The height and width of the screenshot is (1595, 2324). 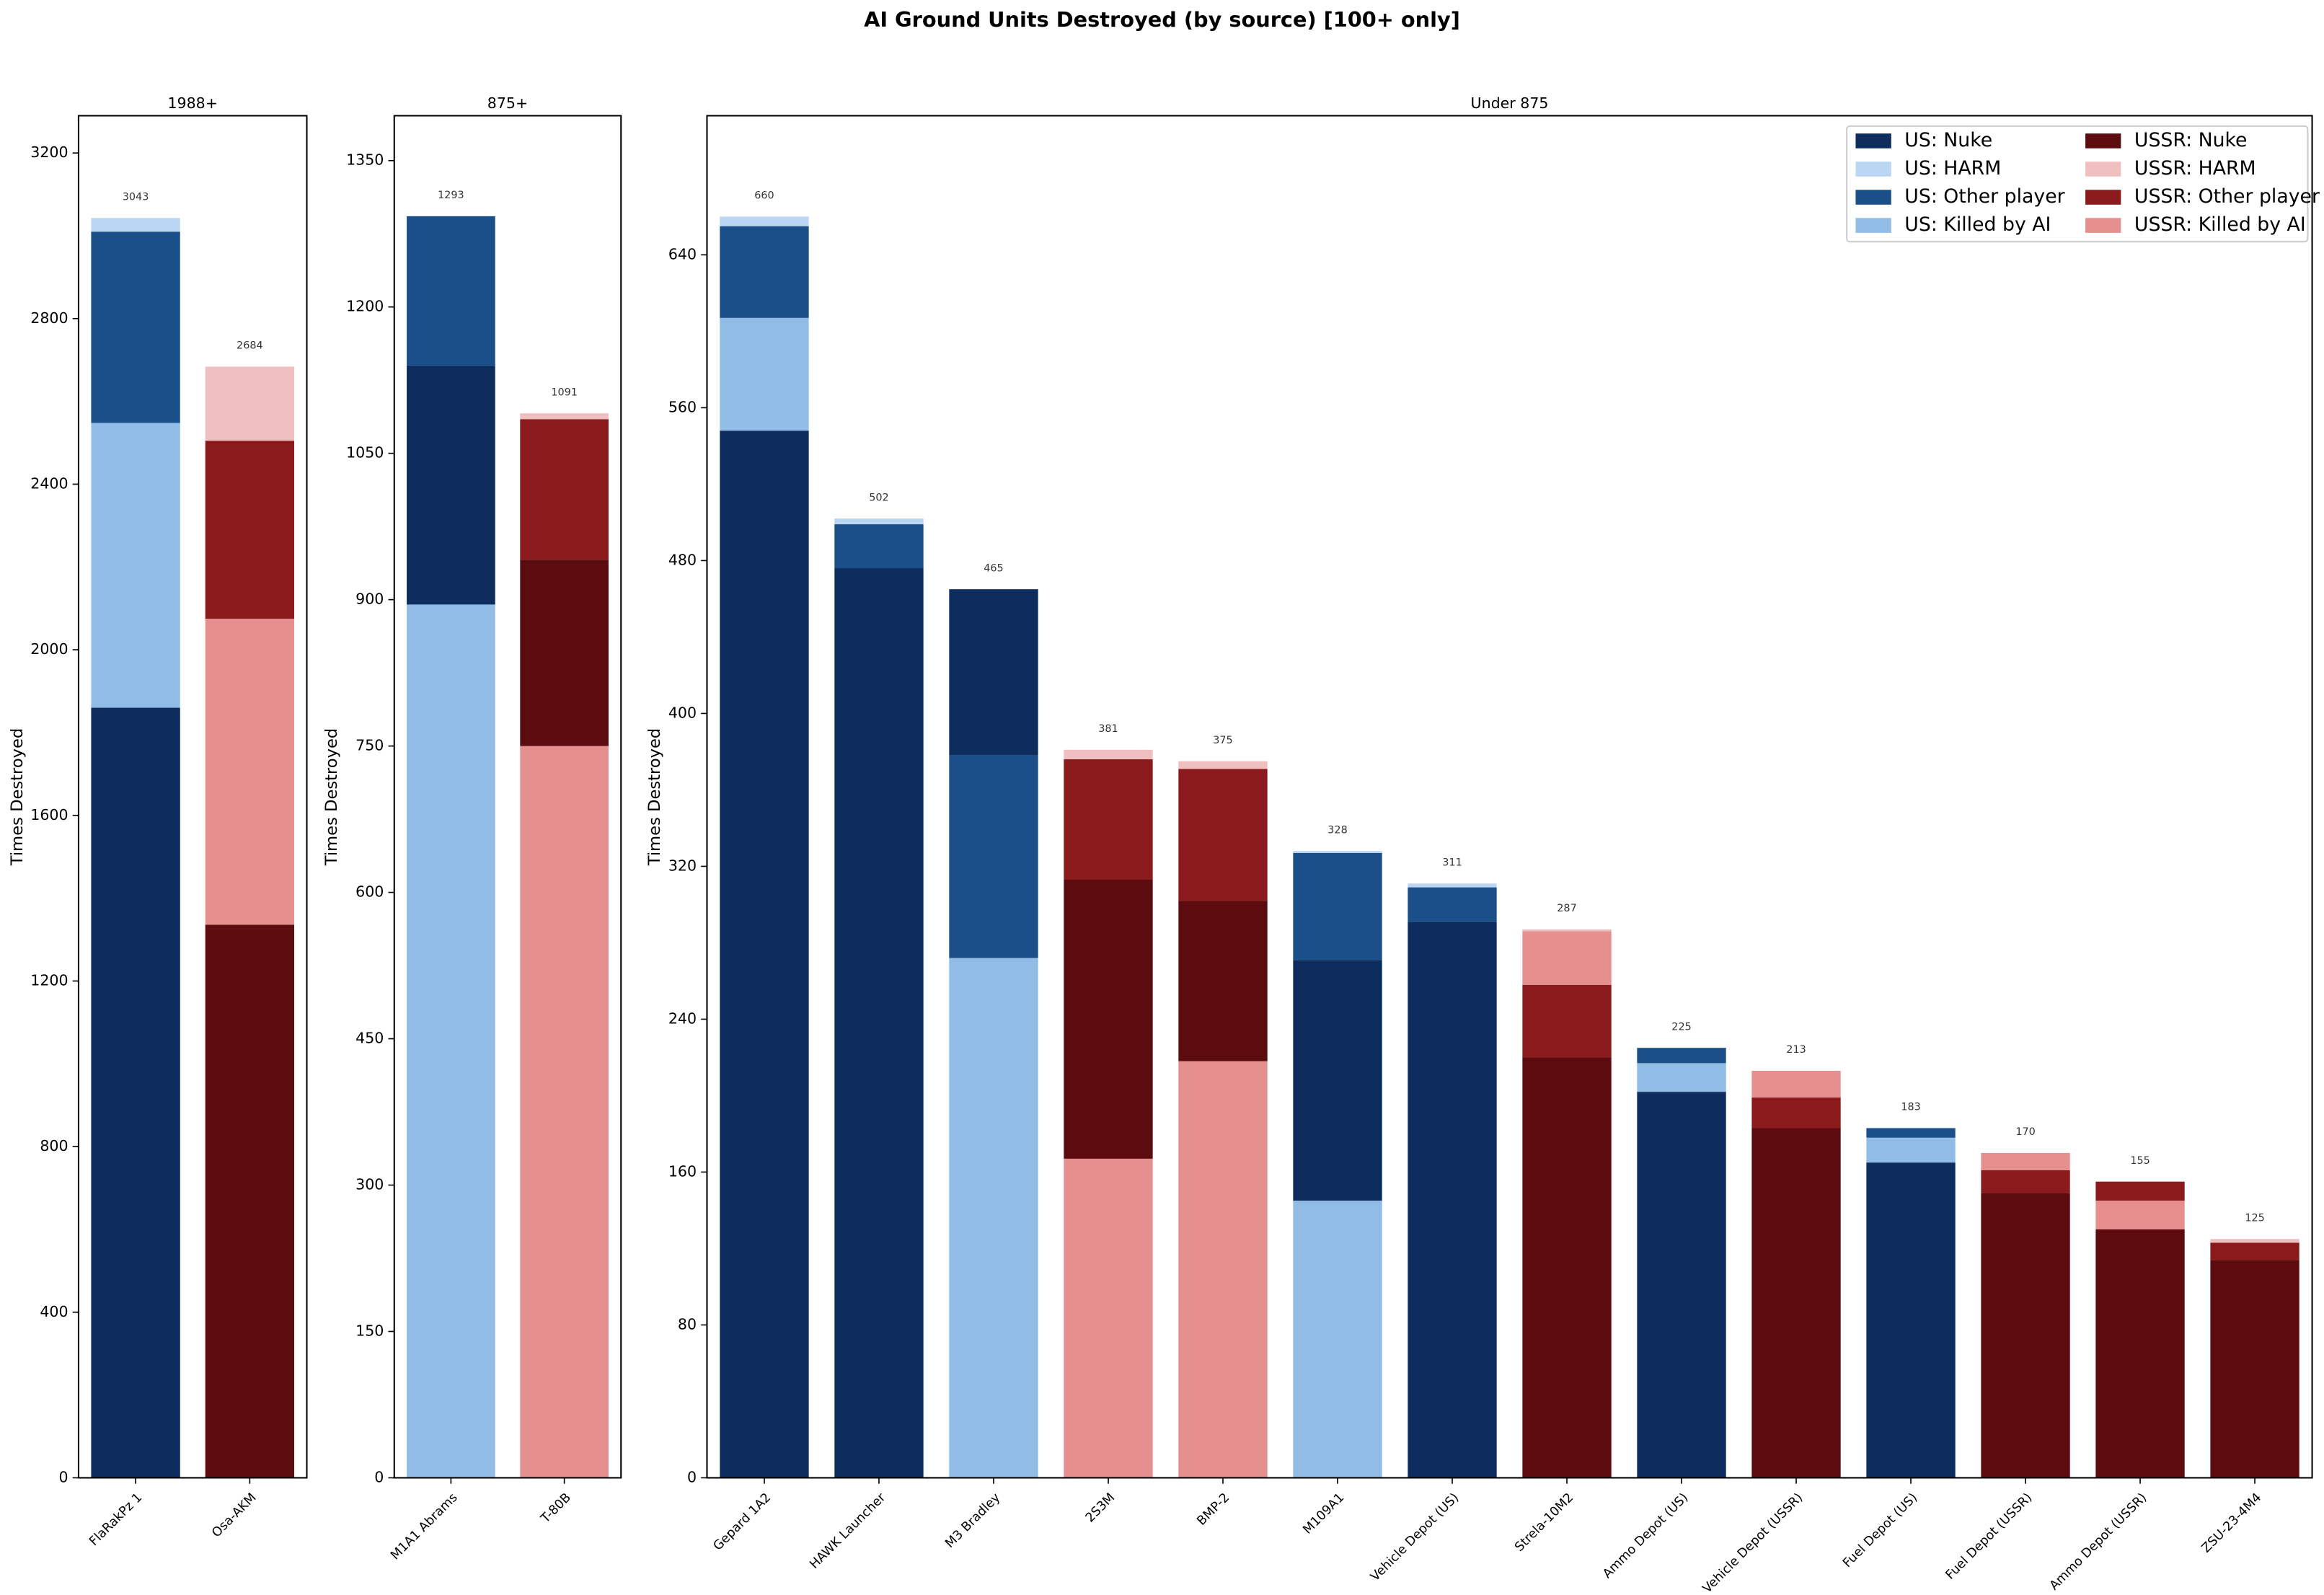 I want to click on legend-label: US: Killed by AI, so click(x=1977, y=224).